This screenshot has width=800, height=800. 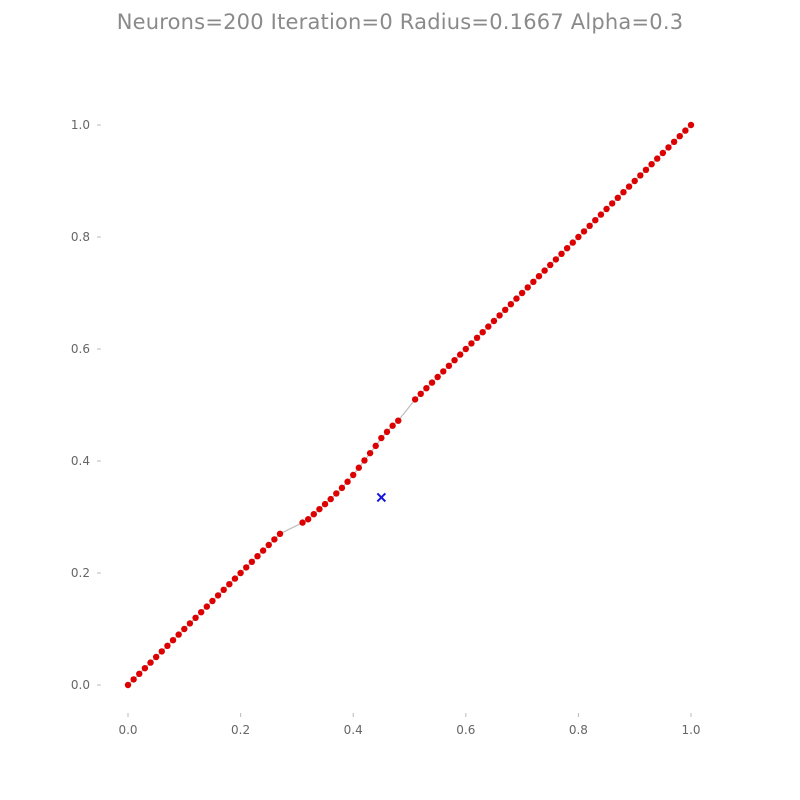 What do you see at coordinates (127, 730) in the screenshot?
I see `x-tick-label: 0.0` at bounding box center [127, 730].